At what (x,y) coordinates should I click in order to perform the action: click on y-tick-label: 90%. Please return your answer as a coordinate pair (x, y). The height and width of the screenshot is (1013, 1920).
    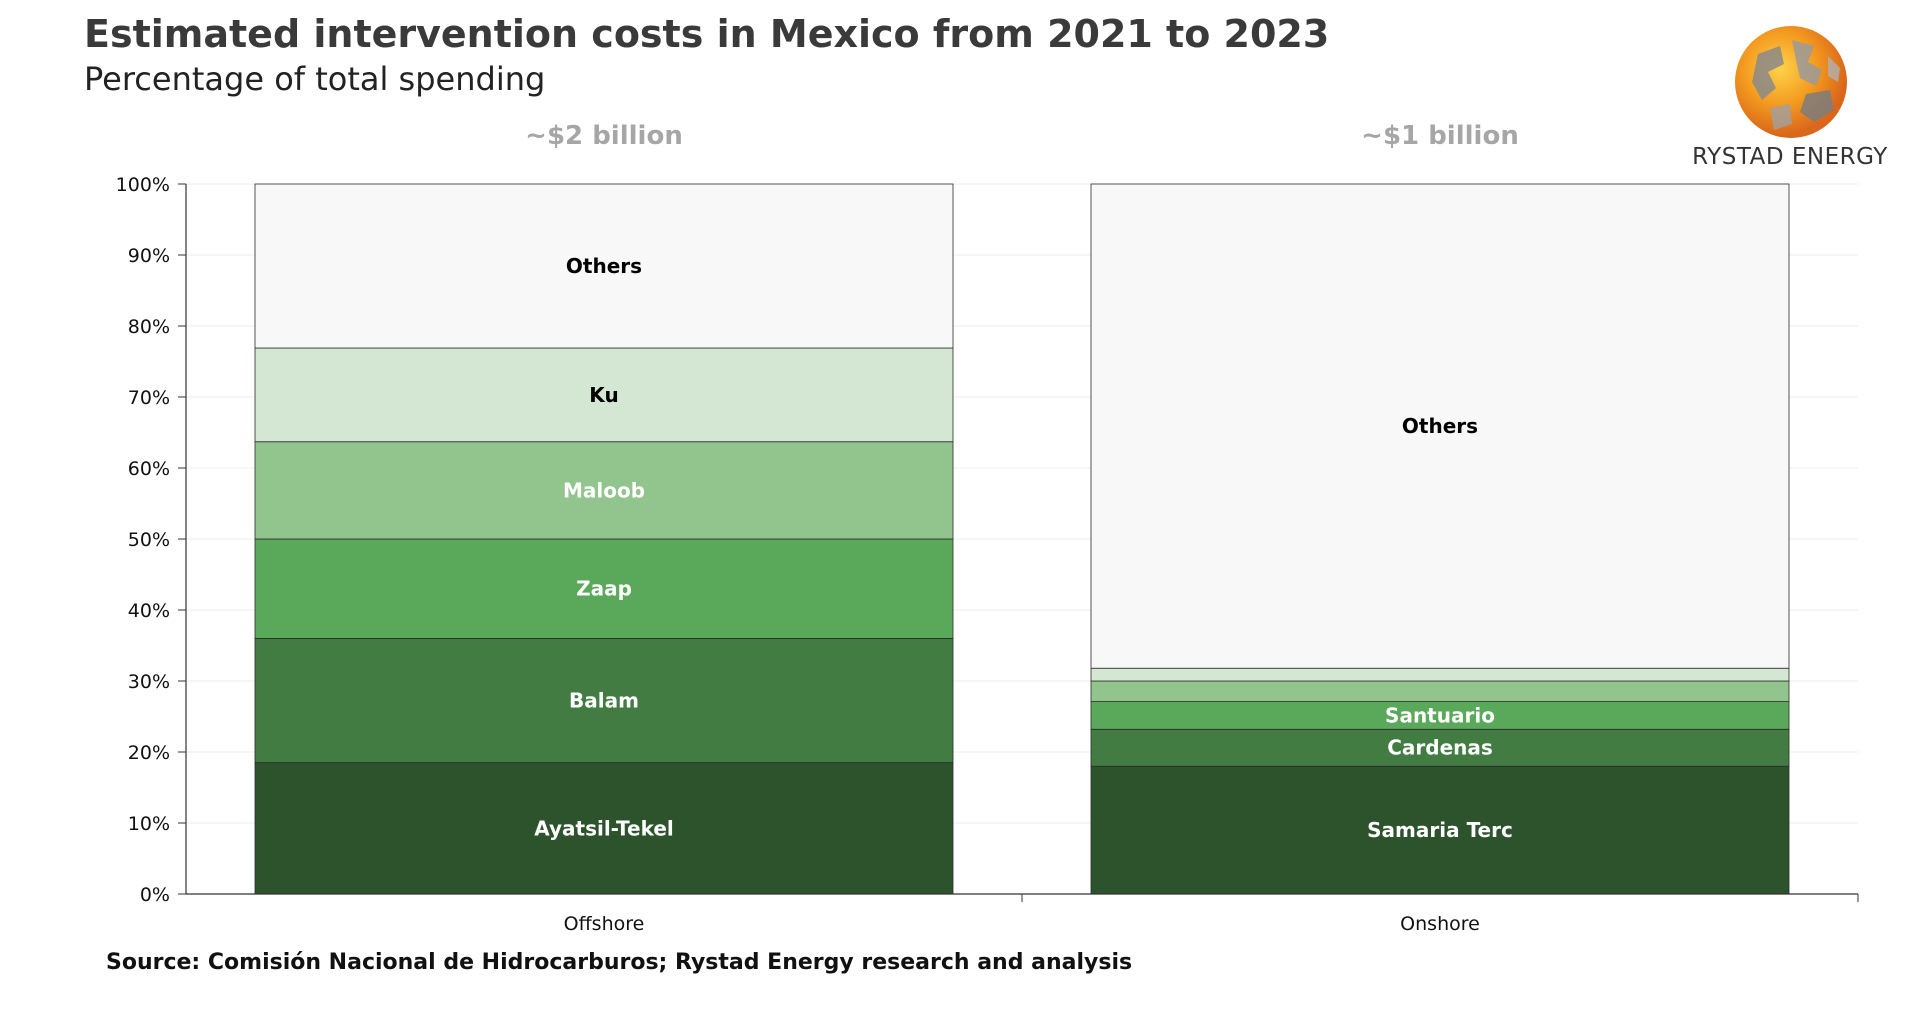
    Looking at the image, I should click on (149, 256).